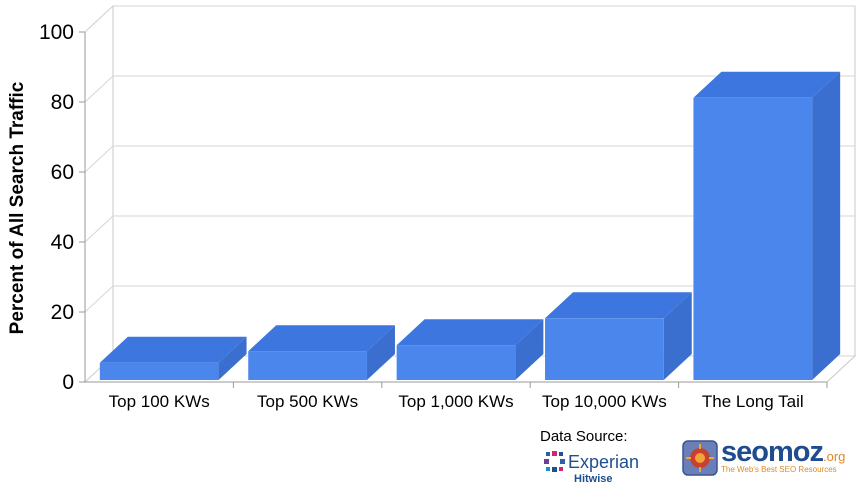  What do you see at coordinates (62, 172) in the screenshot?
I see `y-tick-label: 60` at bounding box center [62, 172].